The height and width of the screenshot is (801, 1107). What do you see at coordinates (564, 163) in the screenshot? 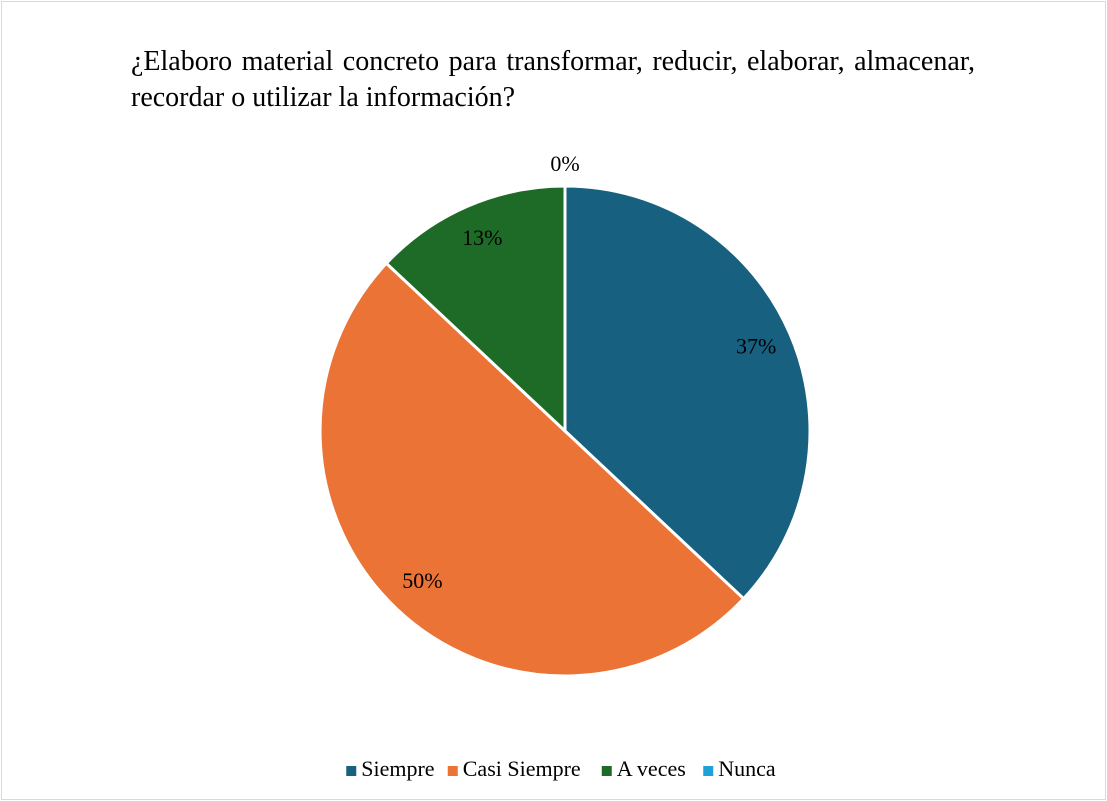
I see `data-label: 0%` at bounding box center [564, 163].